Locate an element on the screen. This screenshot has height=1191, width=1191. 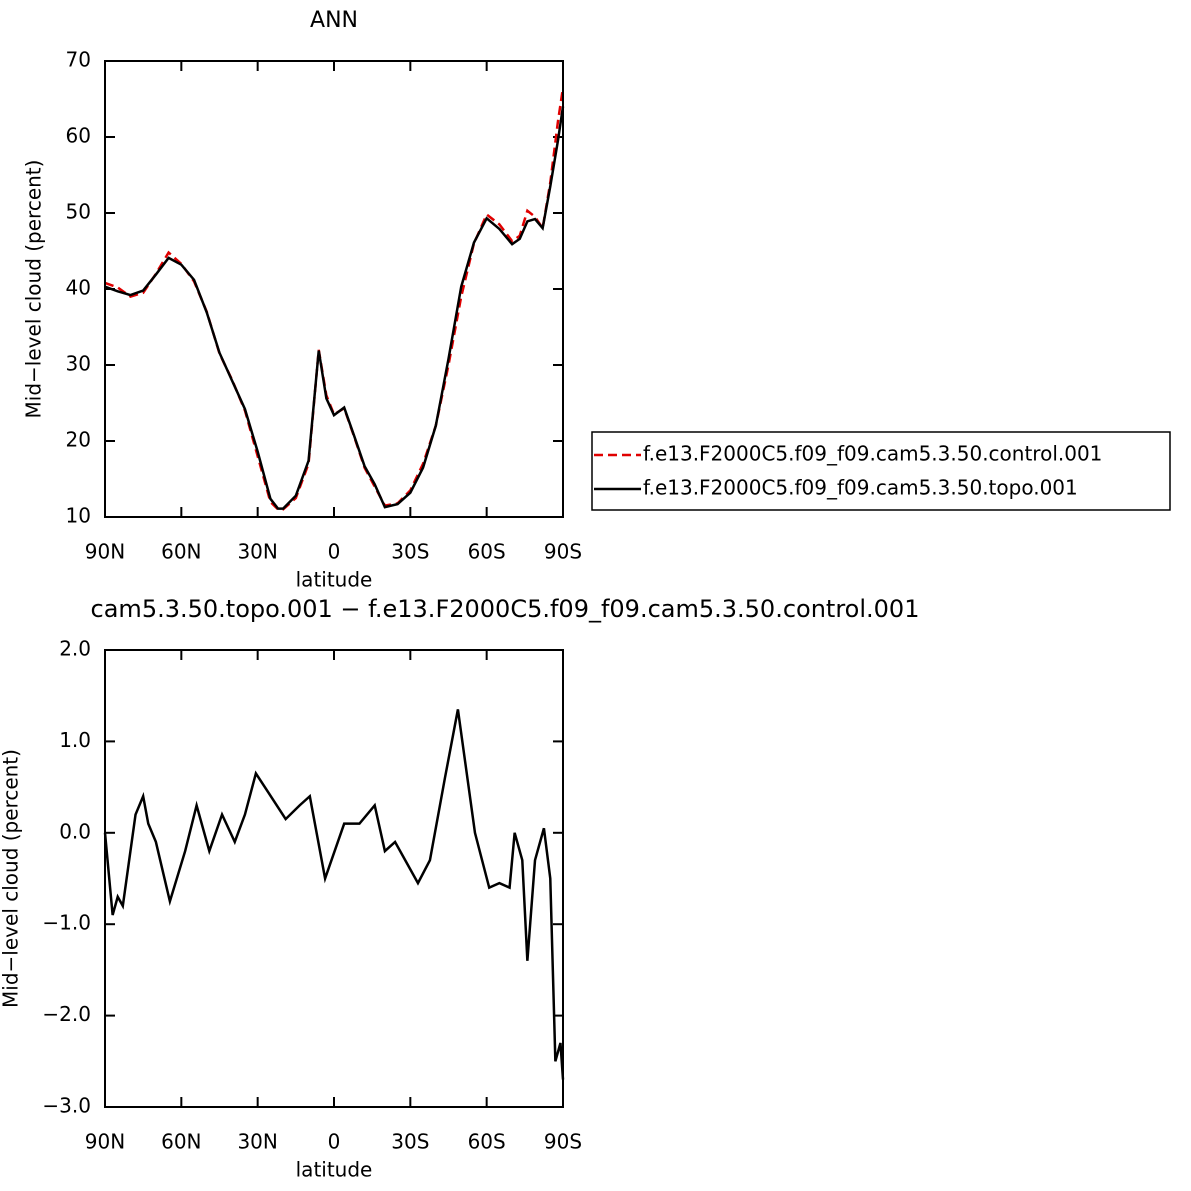
chart-title: ANN is located at coordinates (334, 20).